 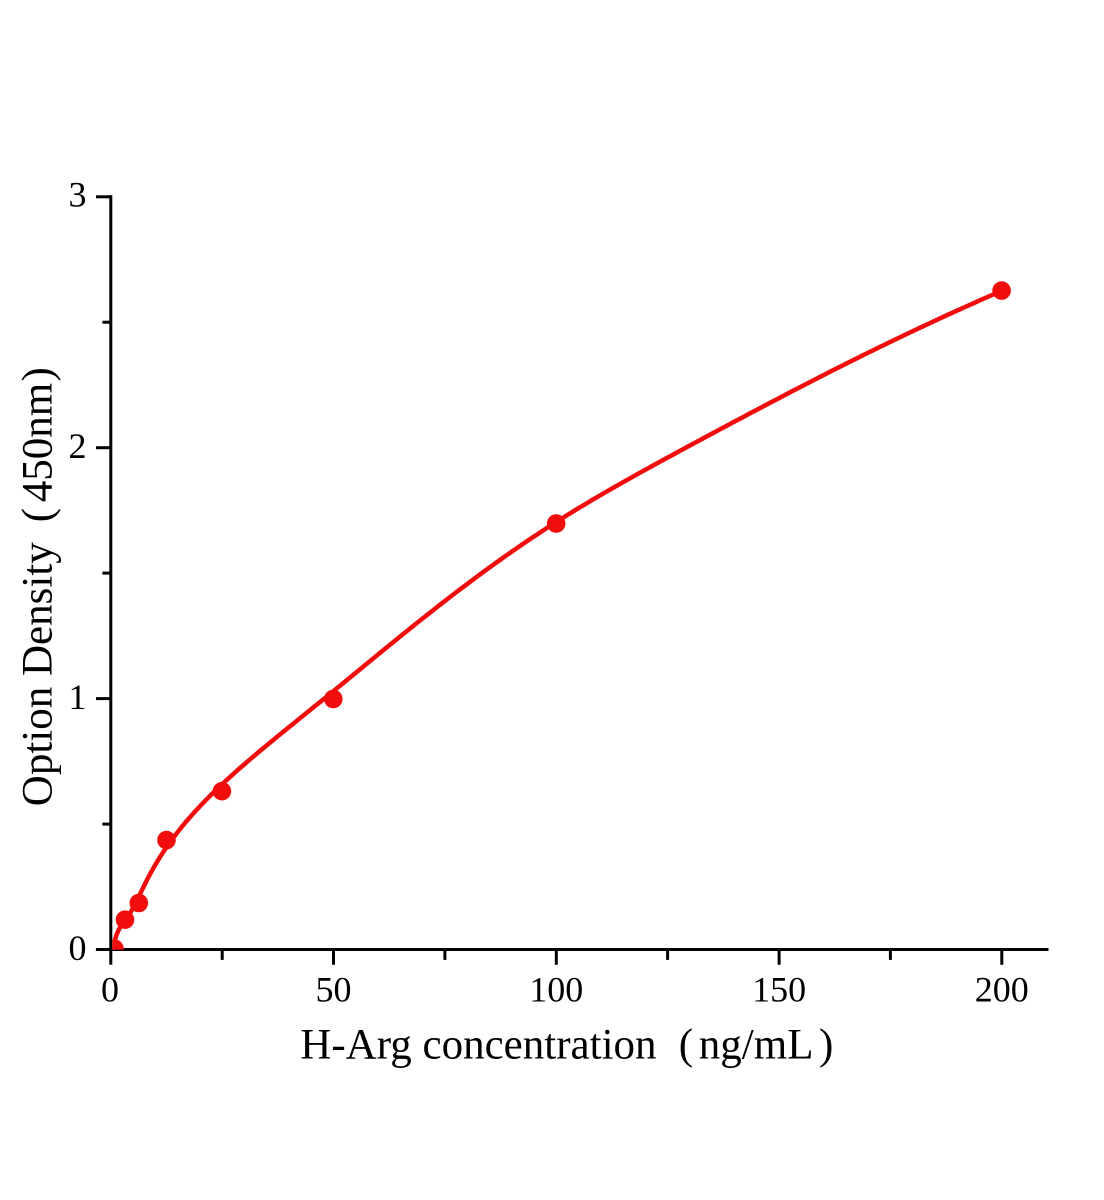 What do you see at coordinates (78, 697) in the screenshot?
I see `svg-text: 1` at bounding box center [78, 697].